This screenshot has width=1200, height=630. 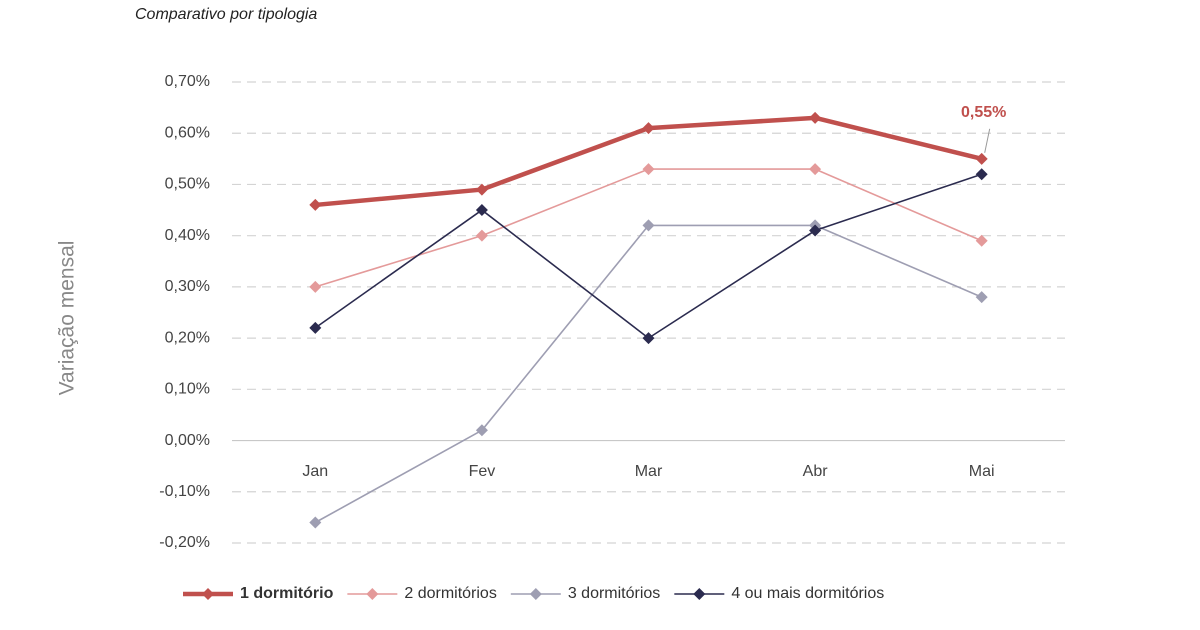 What do you see at coordinates (187, 132) in the screenshot?
I see `y-tick-label: 0,60%` at bounding box center [187, 132].